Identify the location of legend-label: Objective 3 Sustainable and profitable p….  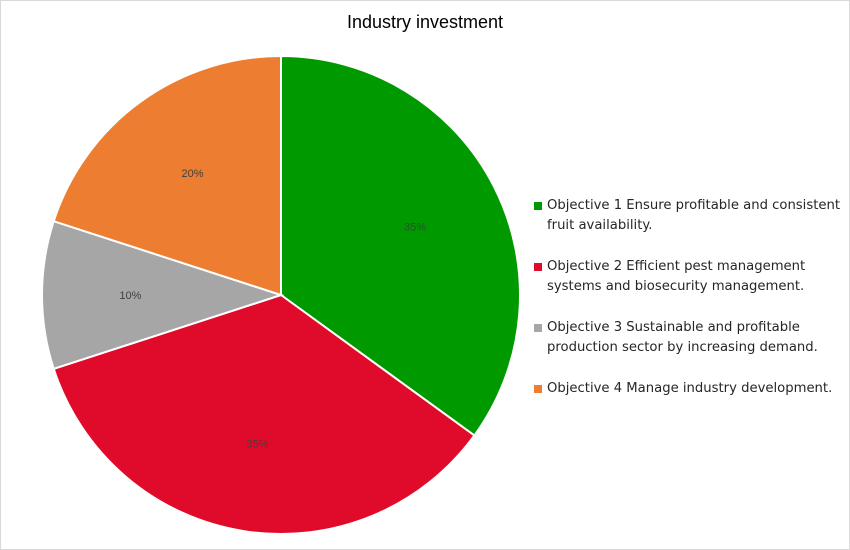
(682, 337).